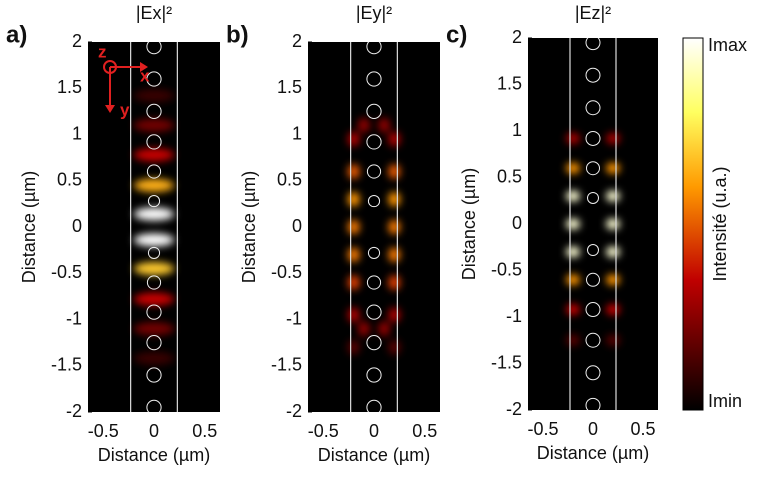  I want to click on arrowhead-y, so click(110, 109).